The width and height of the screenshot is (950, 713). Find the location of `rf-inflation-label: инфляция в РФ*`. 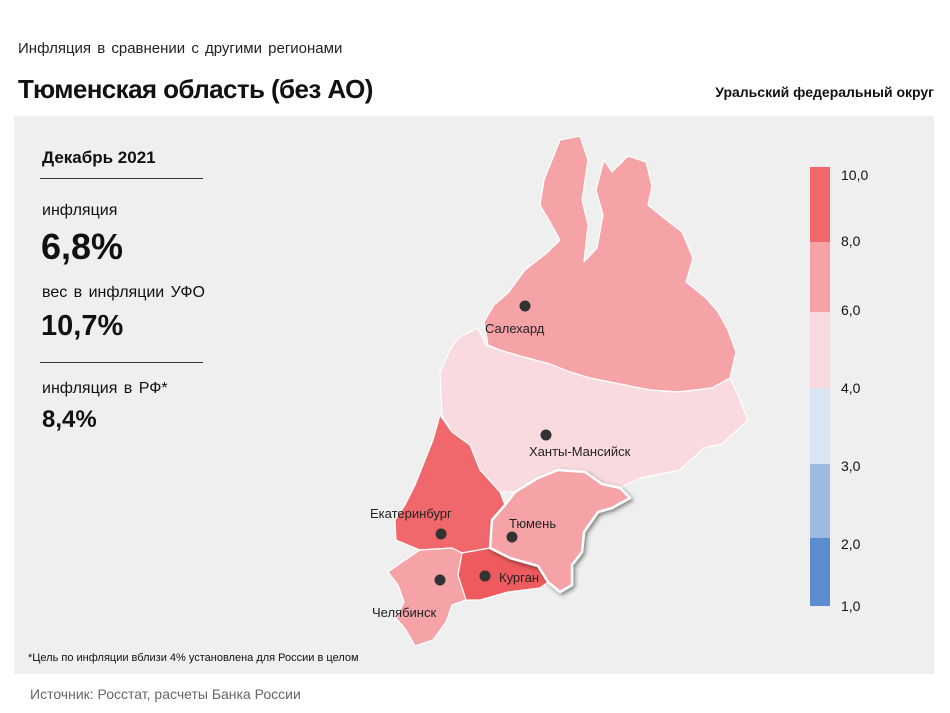

rf-inflation-label: инфляция в РФ* is located at coordinates (105, 388).